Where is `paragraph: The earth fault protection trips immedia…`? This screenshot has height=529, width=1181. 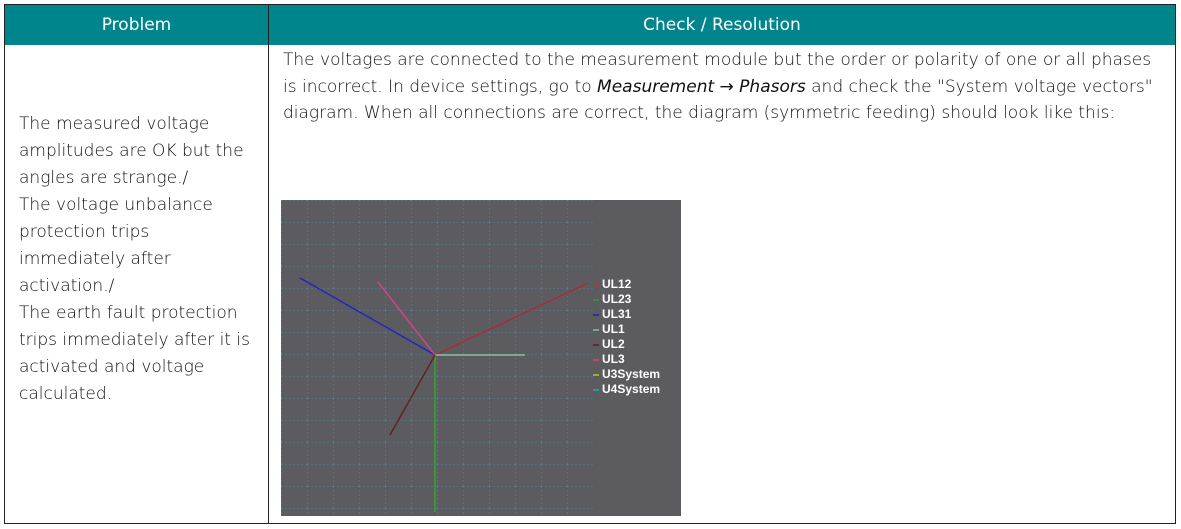
paragraph: The earth fault protection trips immedia… is located at coordinates (134, 353).